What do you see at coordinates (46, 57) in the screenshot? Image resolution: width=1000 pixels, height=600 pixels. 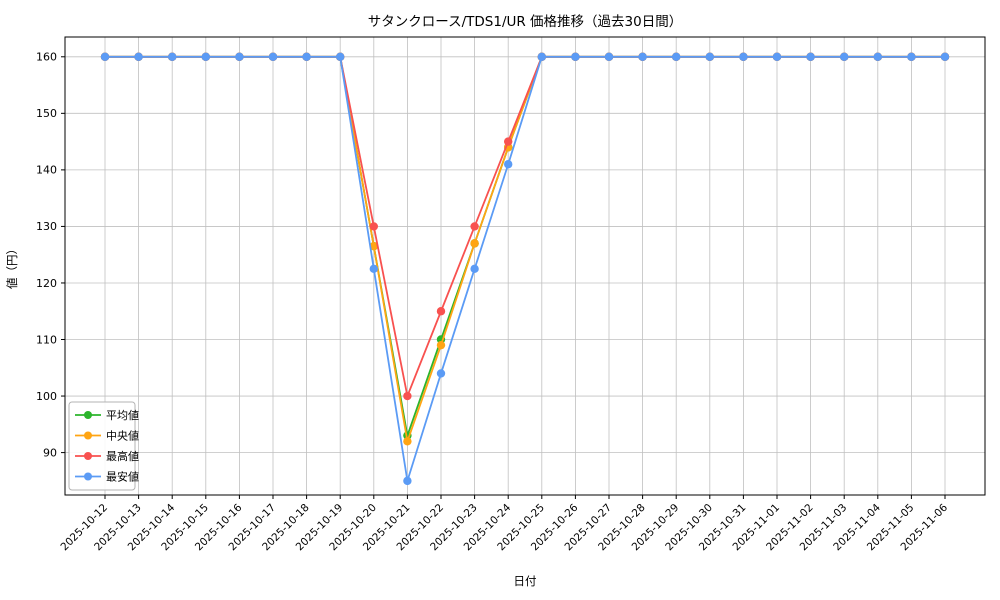 I see `y-tick-label: 160` at bounding box center [46, 57].